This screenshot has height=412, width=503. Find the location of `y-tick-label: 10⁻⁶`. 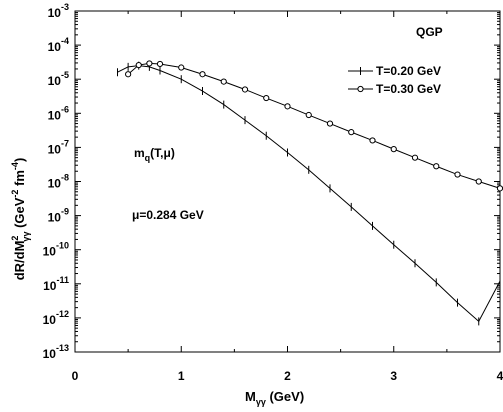

y-tick-label: 10⁻⁶ is located at coordinates (58, 113).